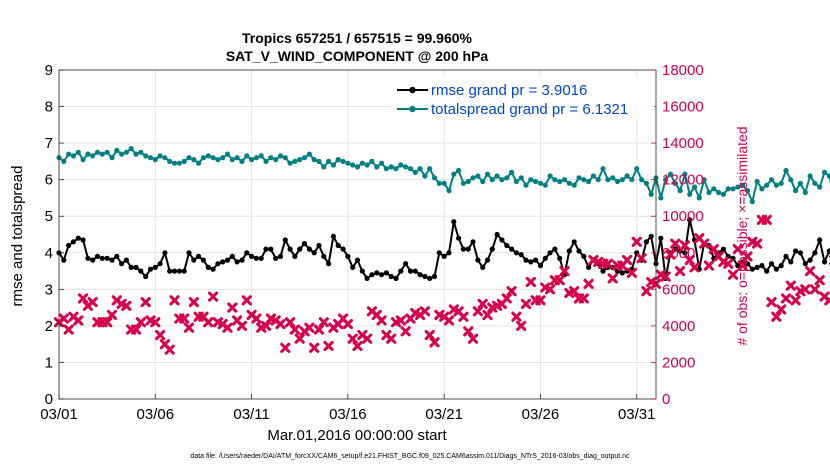 Image resolution: width=830 pixels, height=470 pixels. Describe the element at coordinates (357, 38) in the screenshot. I see `chart-title: Tropics 657251 / 657515 = 99.960%` at that location.